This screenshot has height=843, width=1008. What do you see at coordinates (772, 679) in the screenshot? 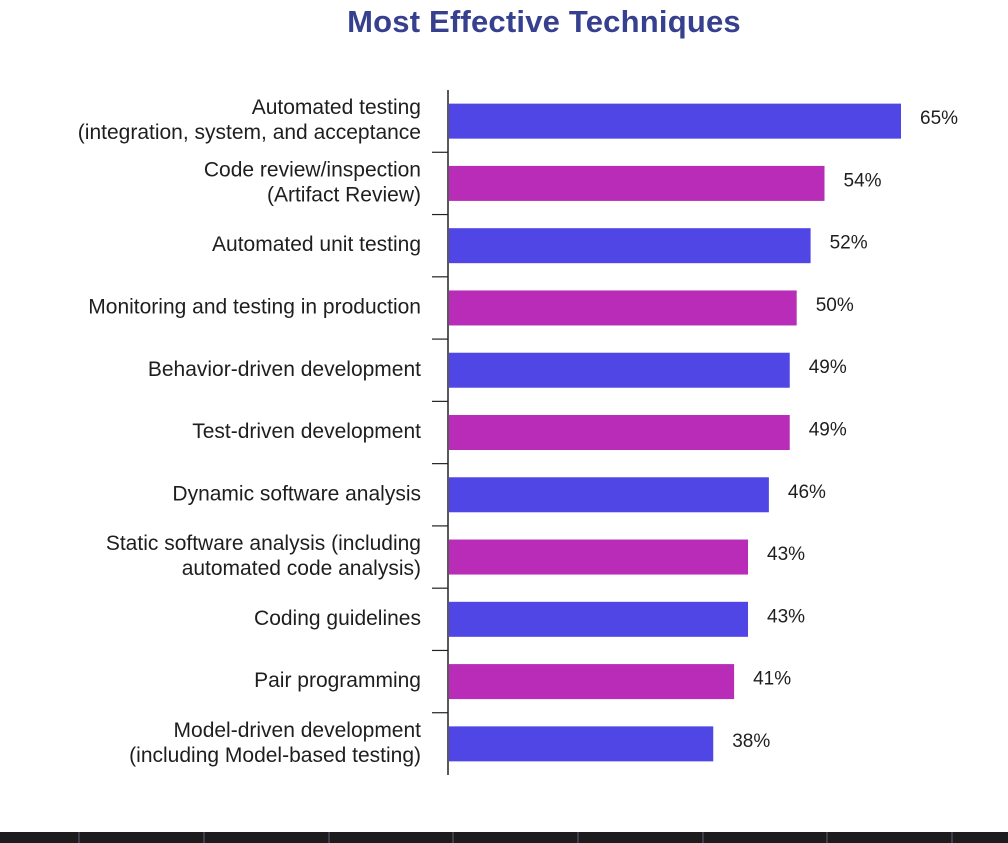
I see `value-label: 41%` at bounding box center [772, 679].